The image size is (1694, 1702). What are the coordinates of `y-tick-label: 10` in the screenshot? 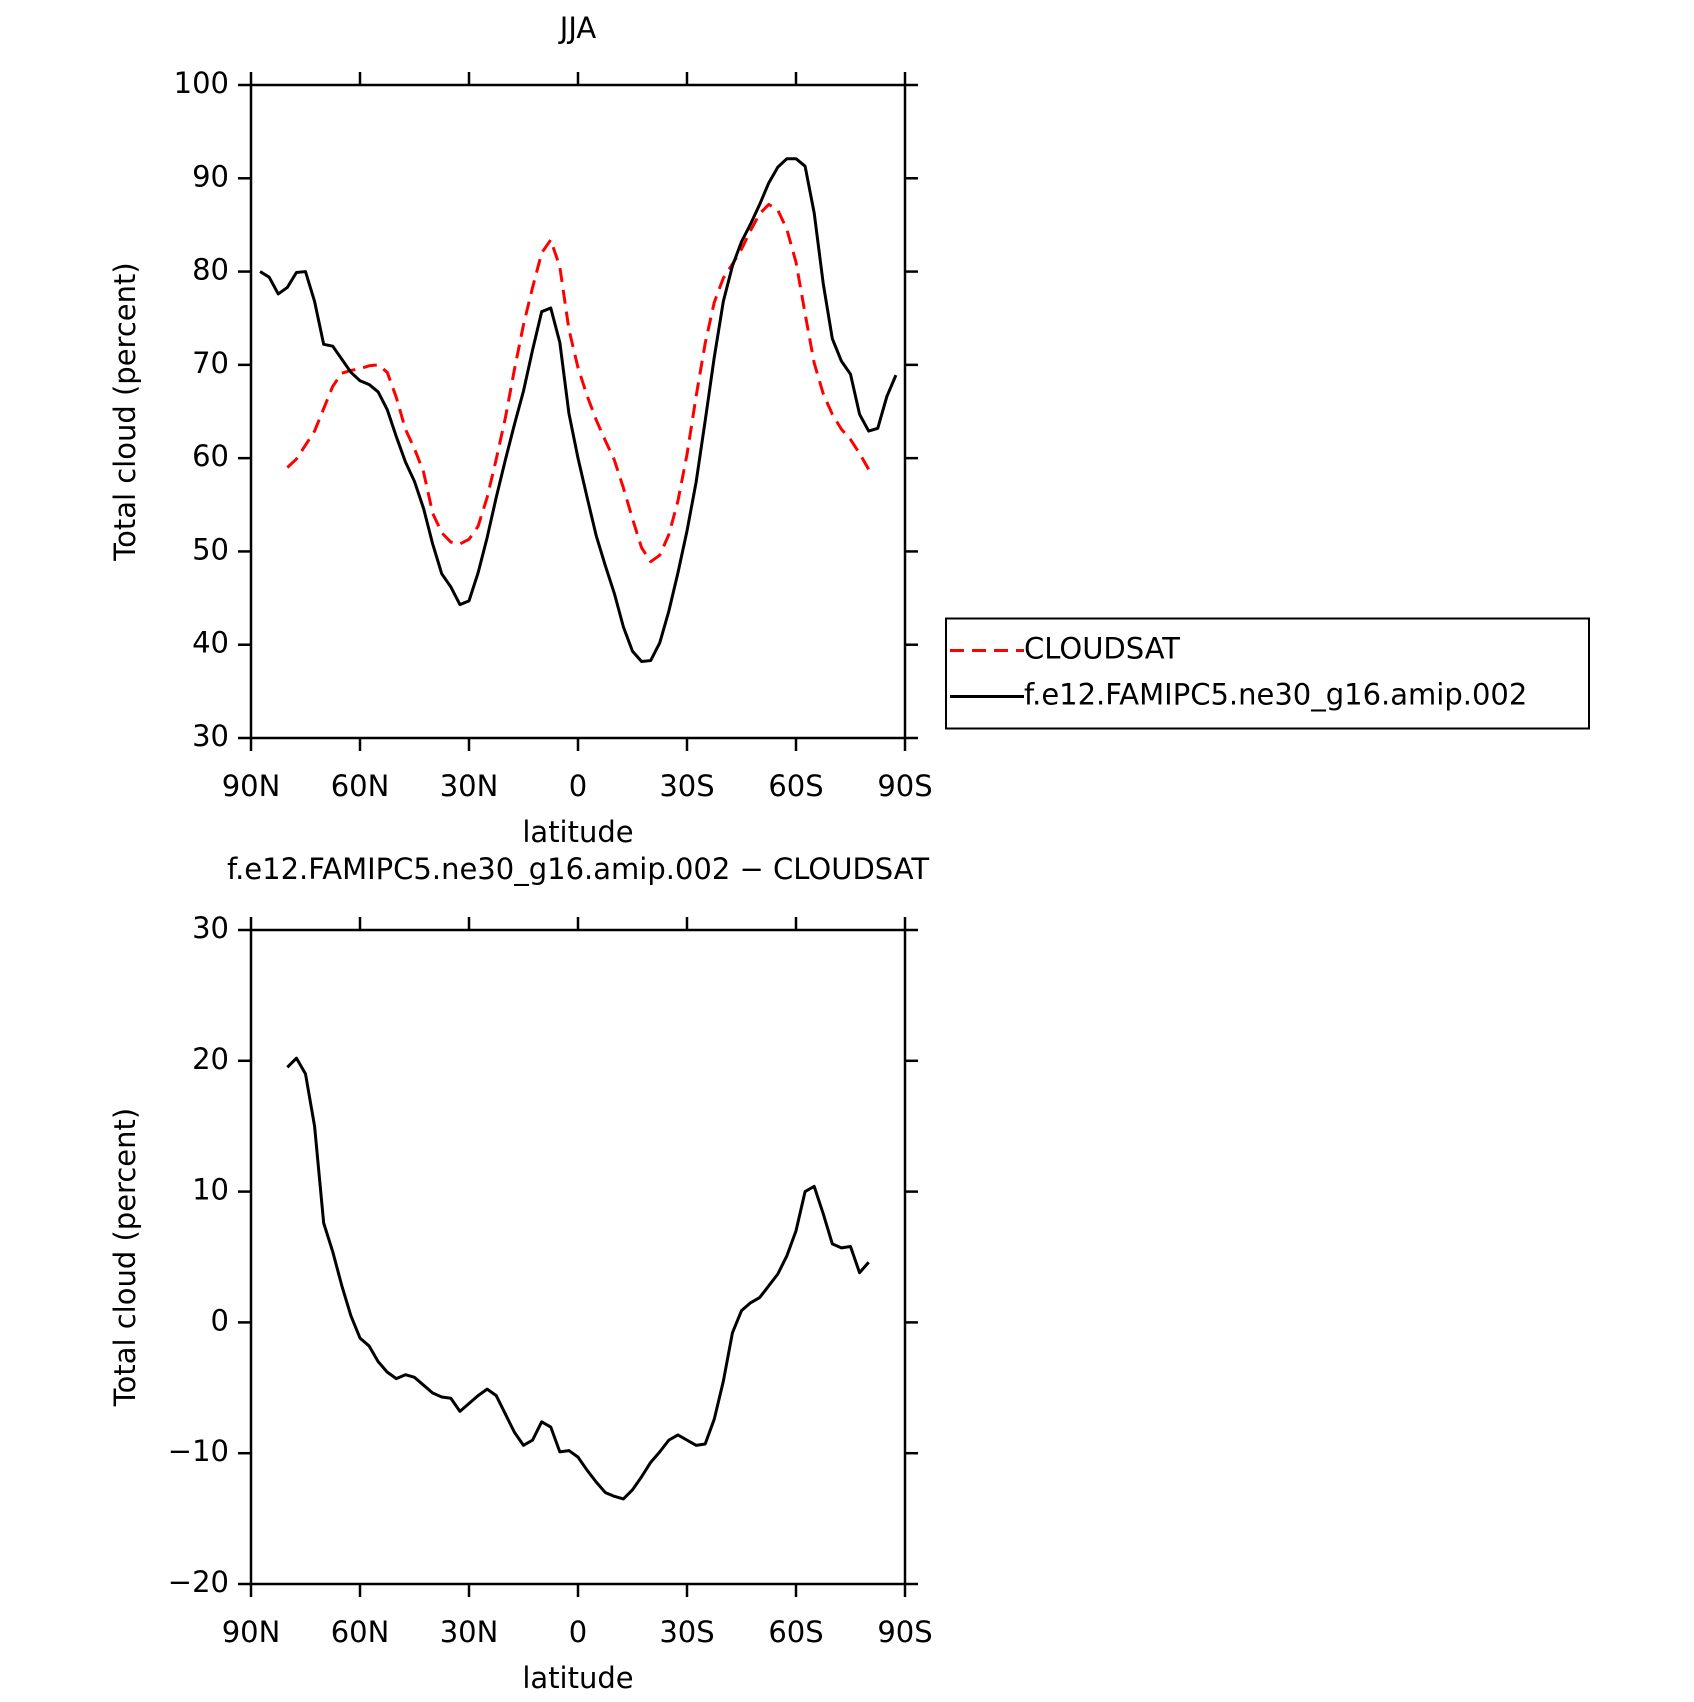 It's located at (210, 1190).